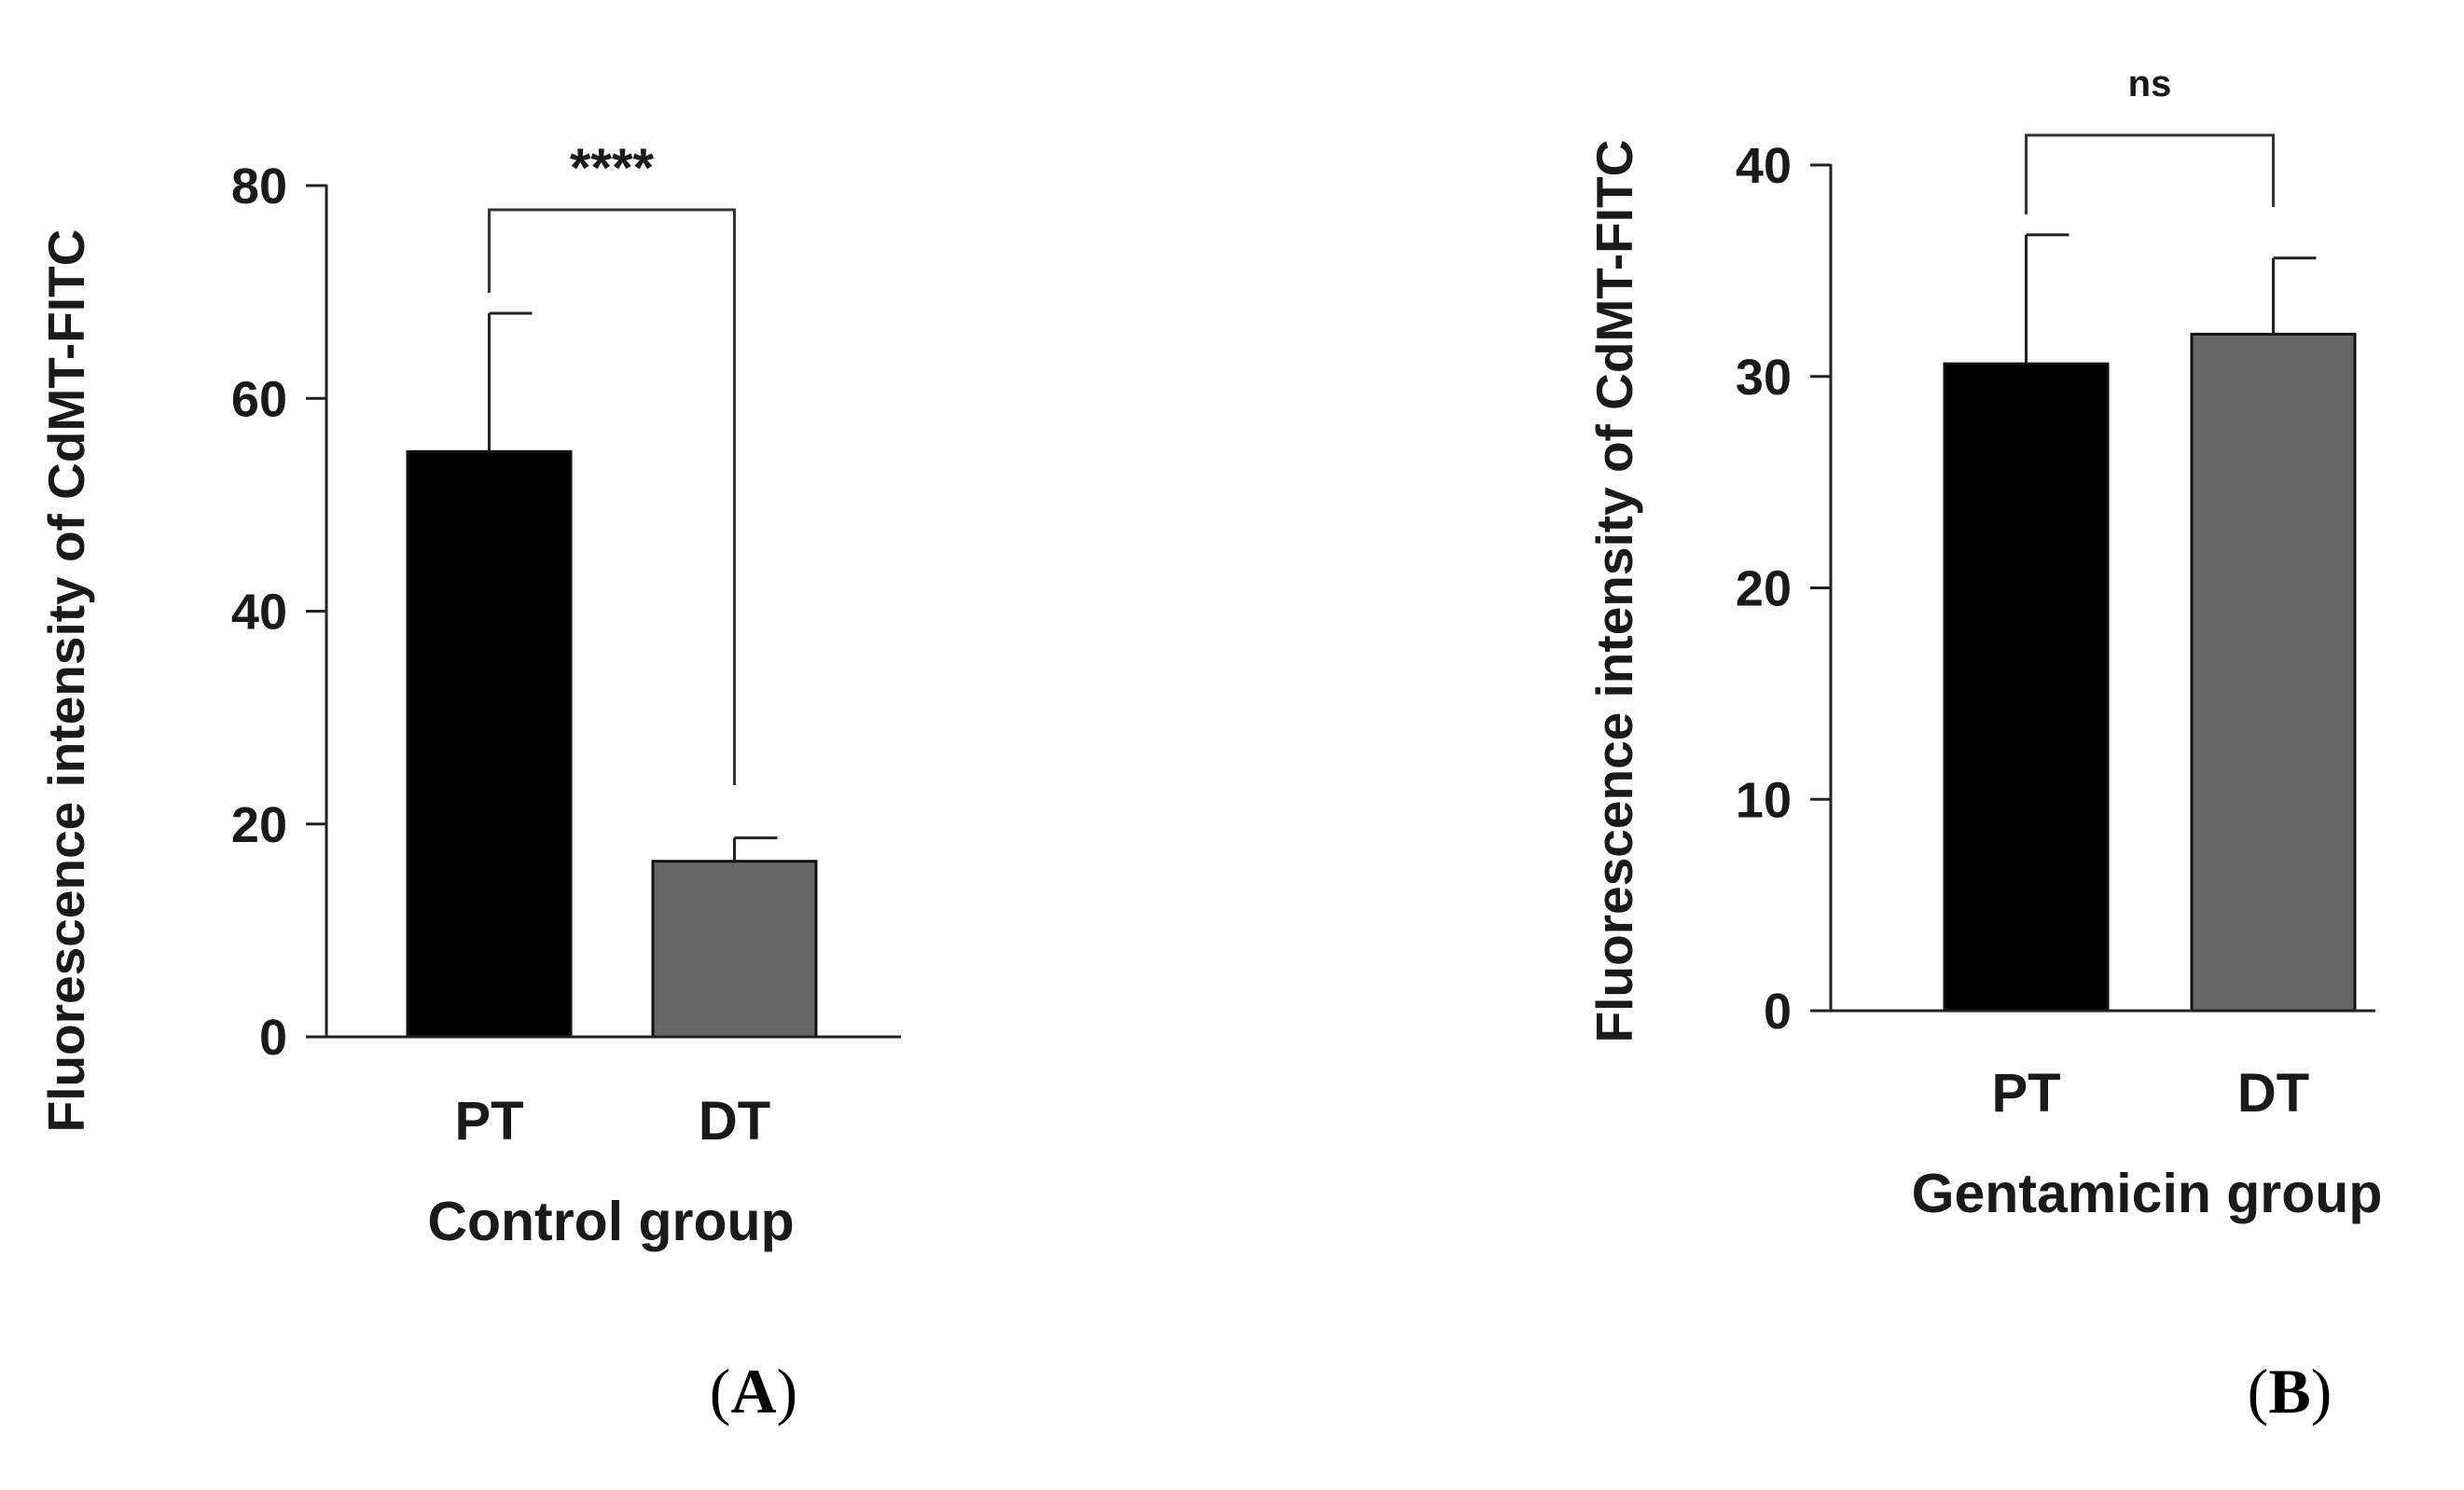  I want to click on panel-a-category-label-pt: PT, so click(489, 1122).